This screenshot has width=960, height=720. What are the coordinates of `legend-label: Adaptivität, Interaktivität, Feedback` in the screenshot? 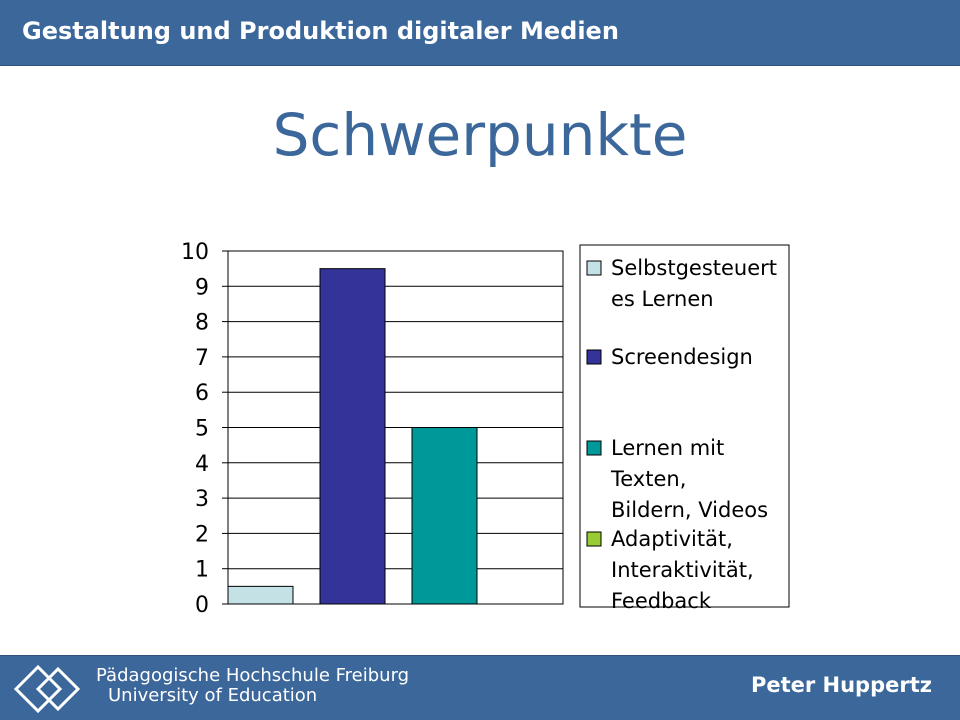 It's located at (682, 570).